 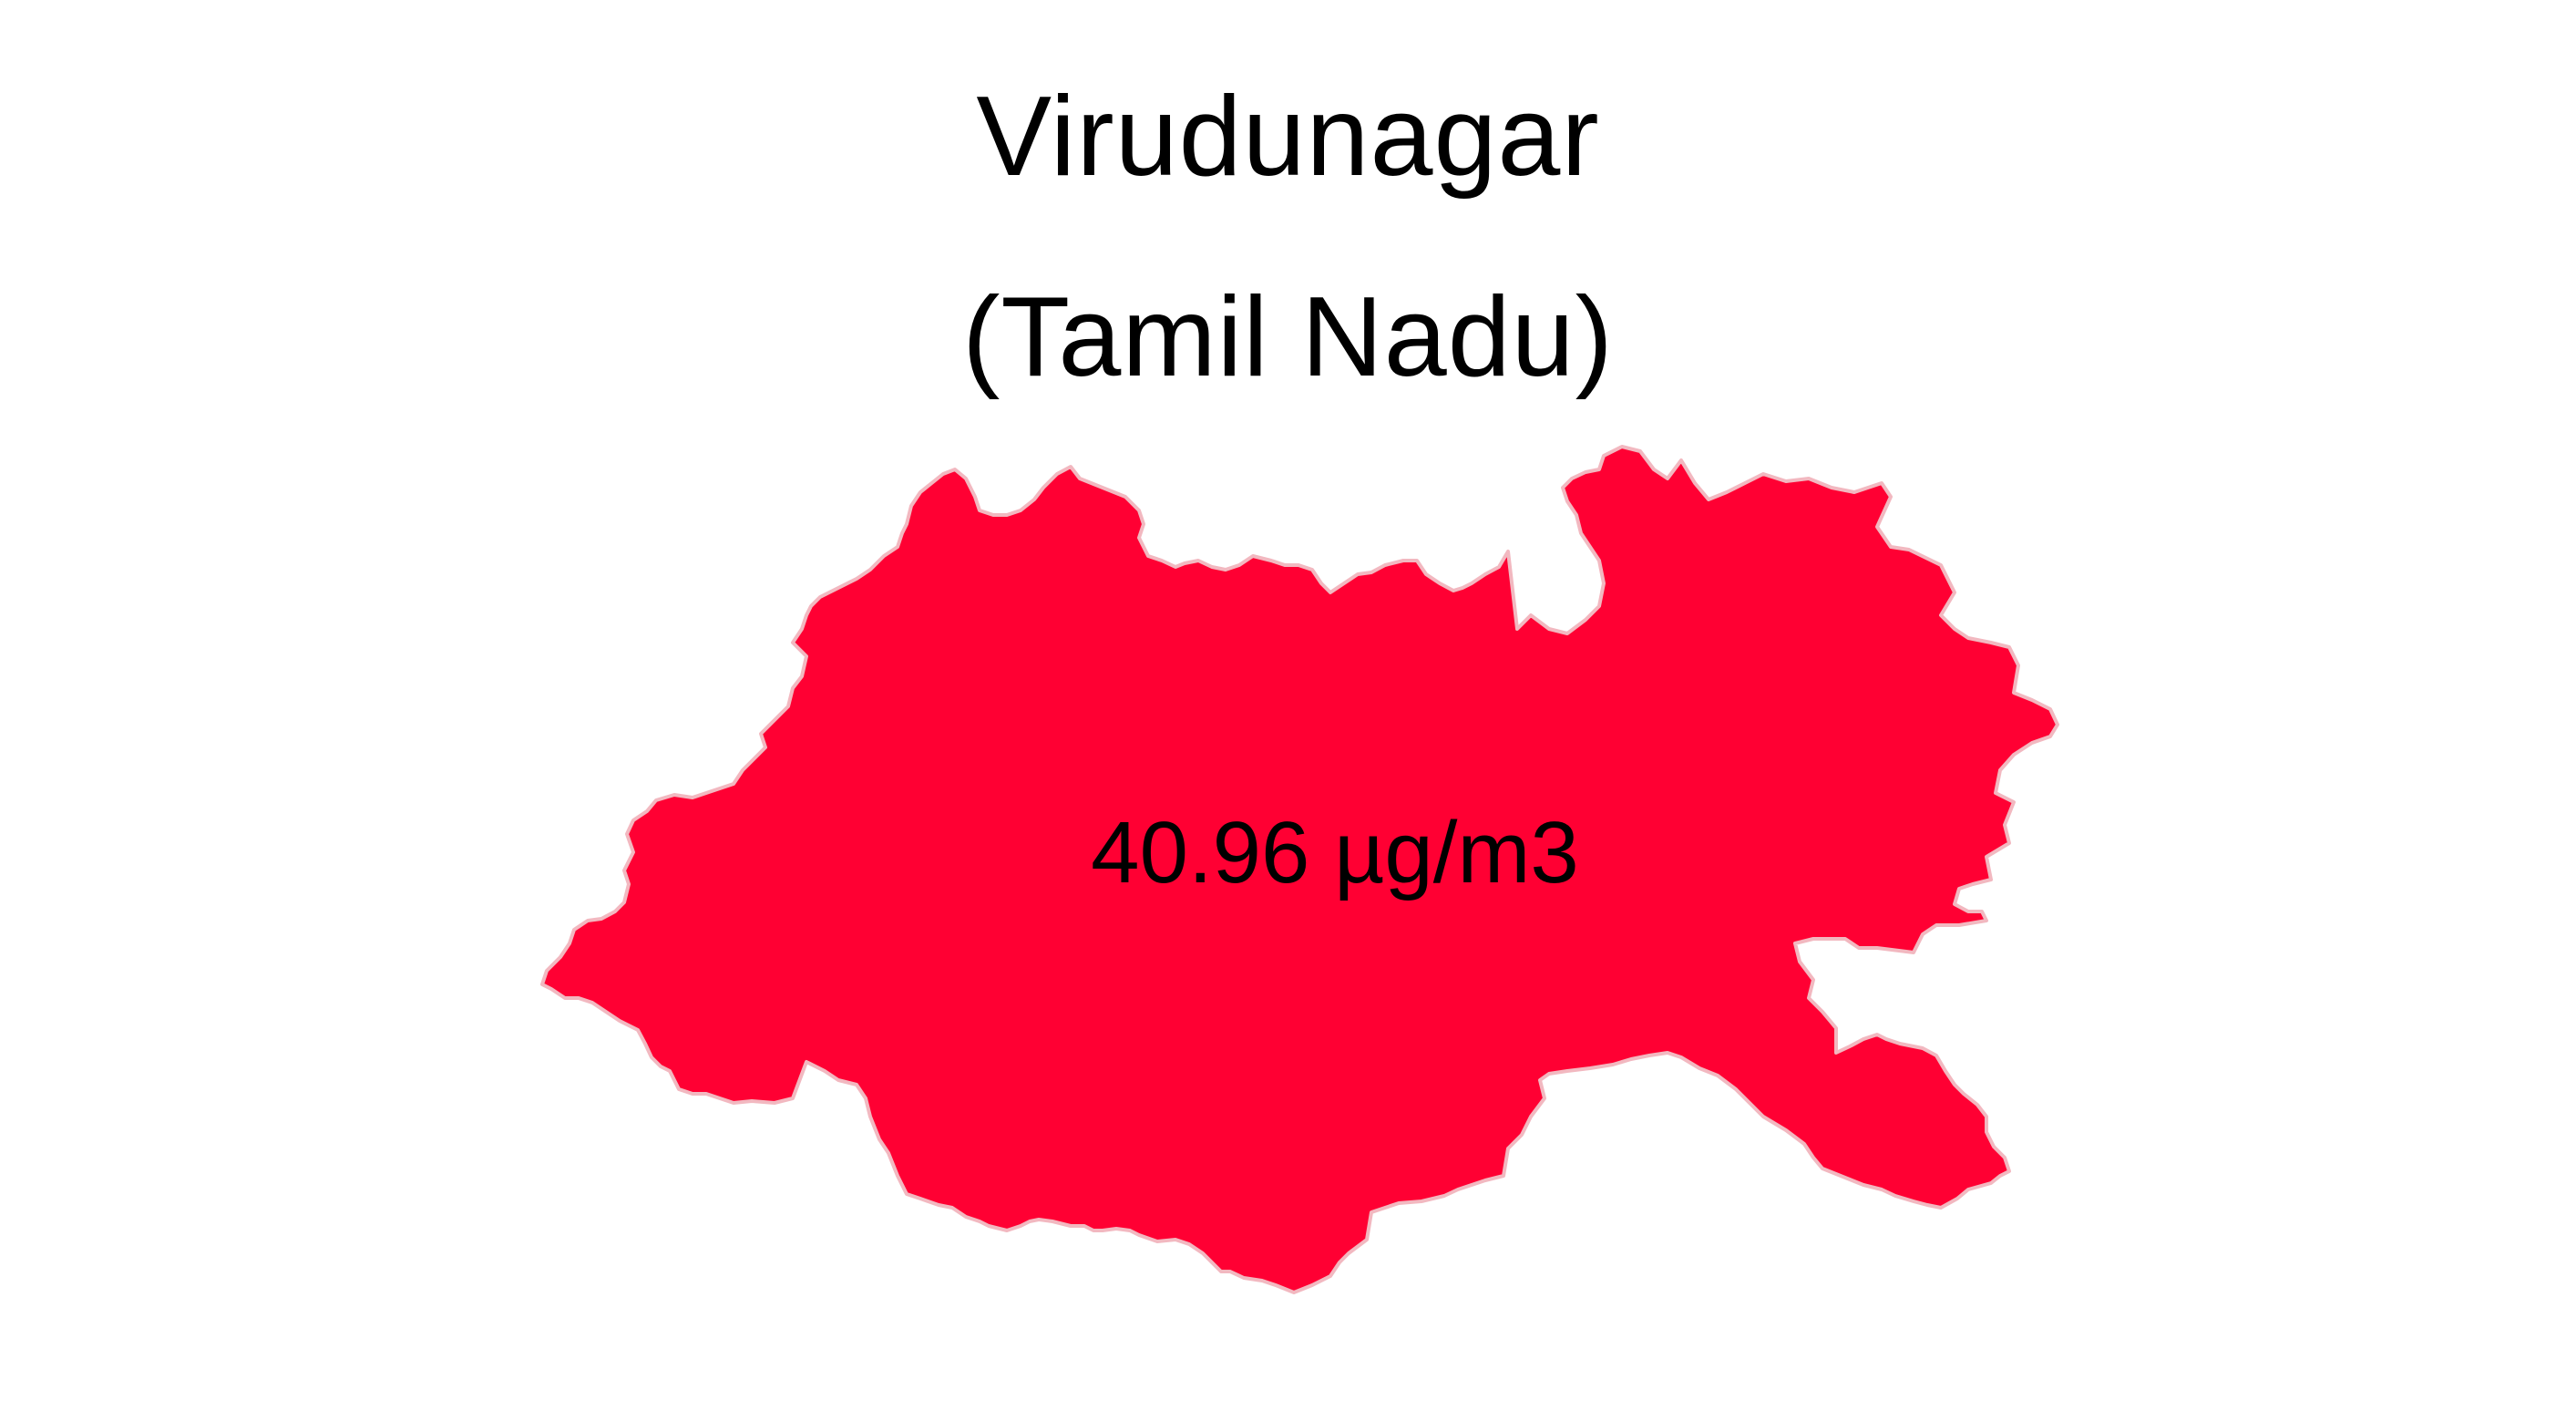 I want to click on title-state-name: (Tamil Nadu), so click(x=1288, y=337).